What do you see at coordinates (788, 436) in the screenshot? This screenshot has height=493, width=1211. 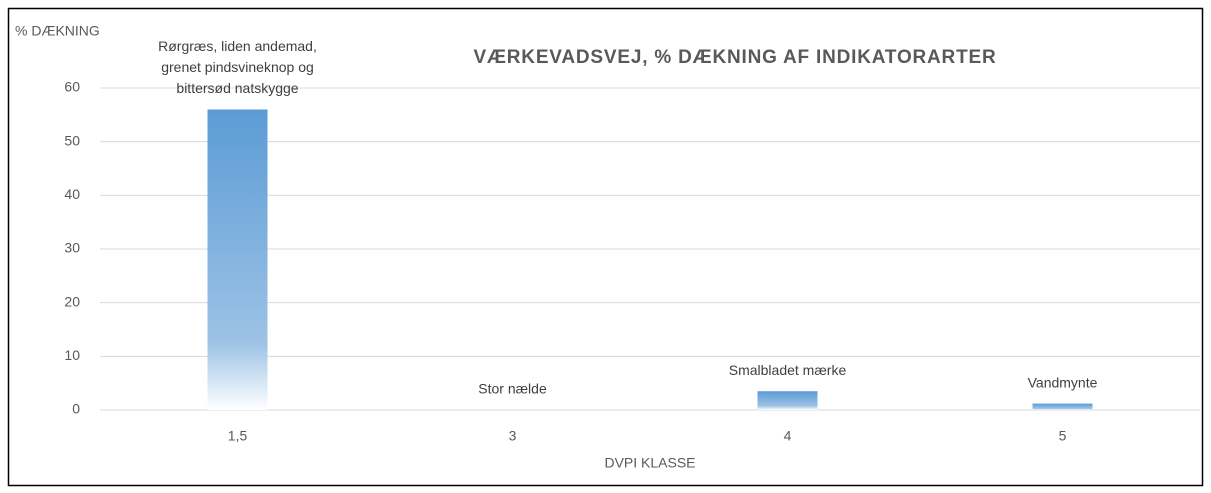 I see `x-tick-label: 4` at bounding box center [788, 436].